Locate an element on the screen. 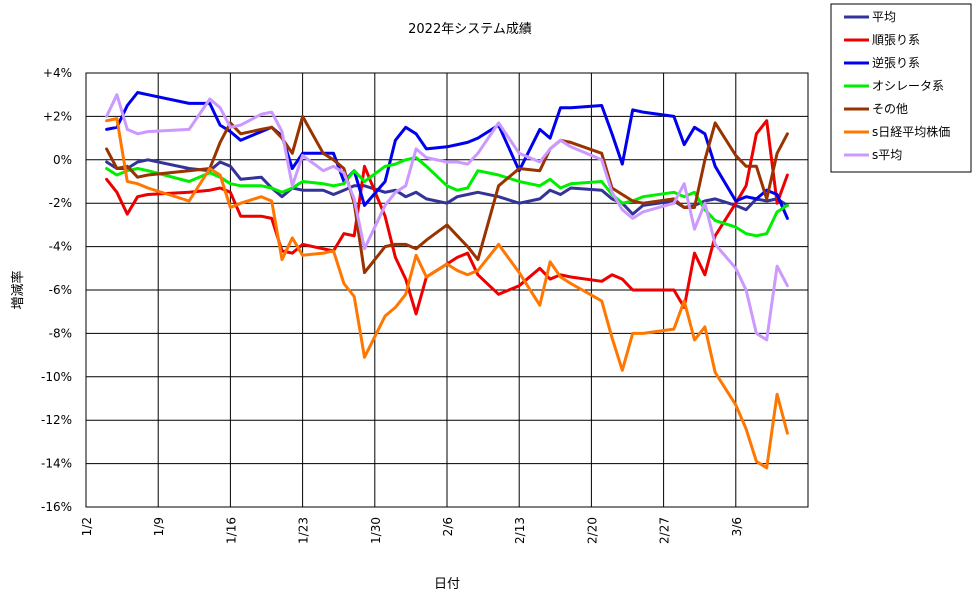 Image resolution: width=976 pixels, height=599 pixels. x-tick-label: 1/16 is located at coordinates (231, 530).